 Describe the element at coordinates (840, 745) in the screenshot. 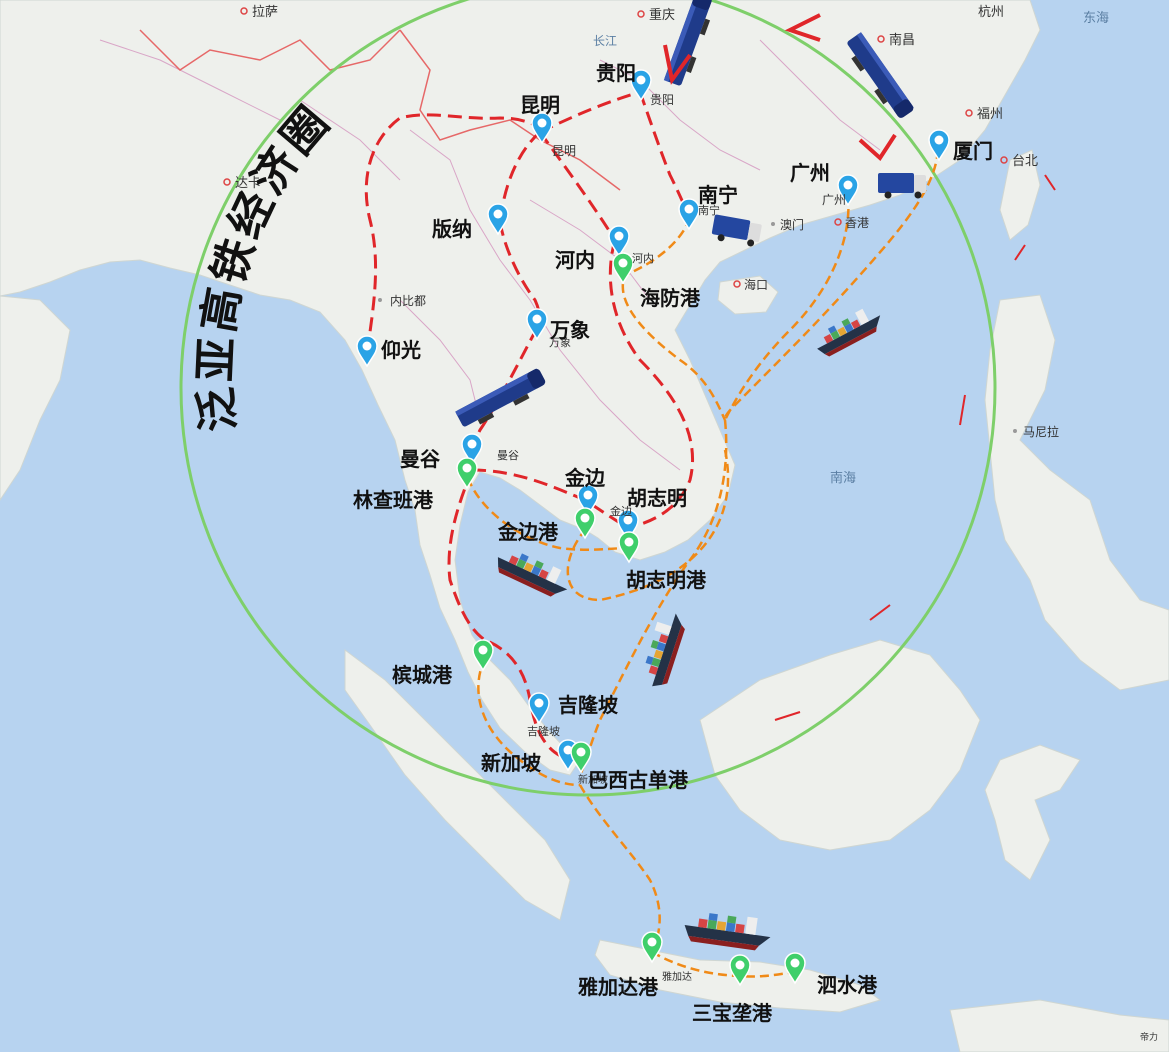

I see `borneo-island` at that location.